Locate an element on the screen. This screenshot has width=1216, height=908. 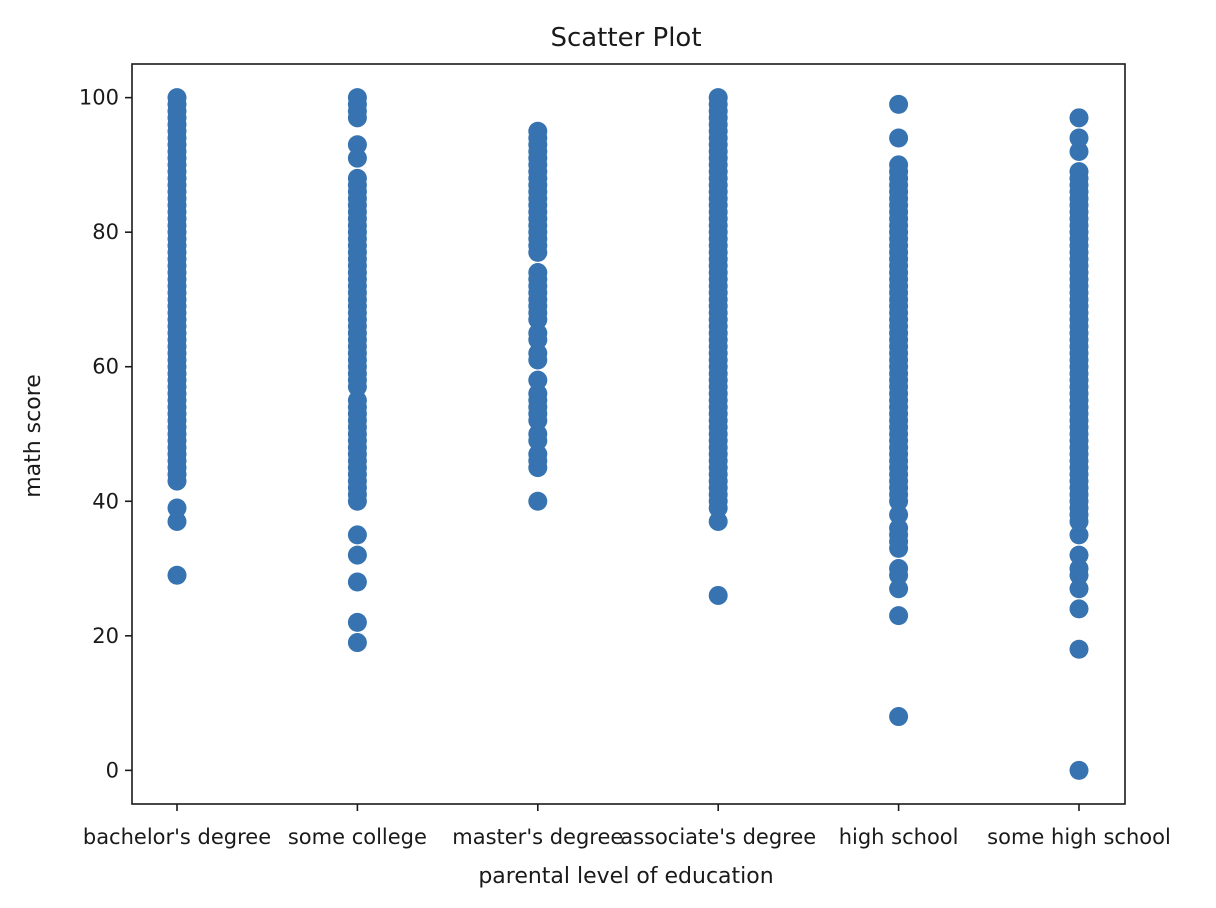
x-tick-label: master's degree is located at coordinates (537, 837).